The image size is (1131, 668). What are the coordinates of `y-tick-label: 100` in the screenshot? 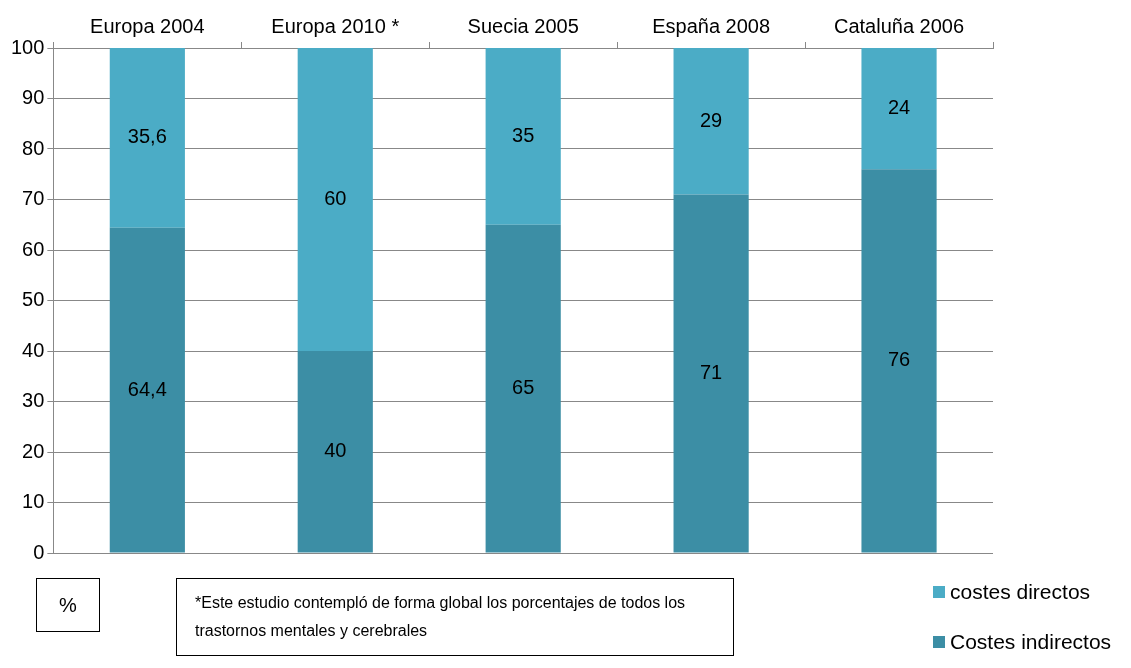 It's located at (27, 46).